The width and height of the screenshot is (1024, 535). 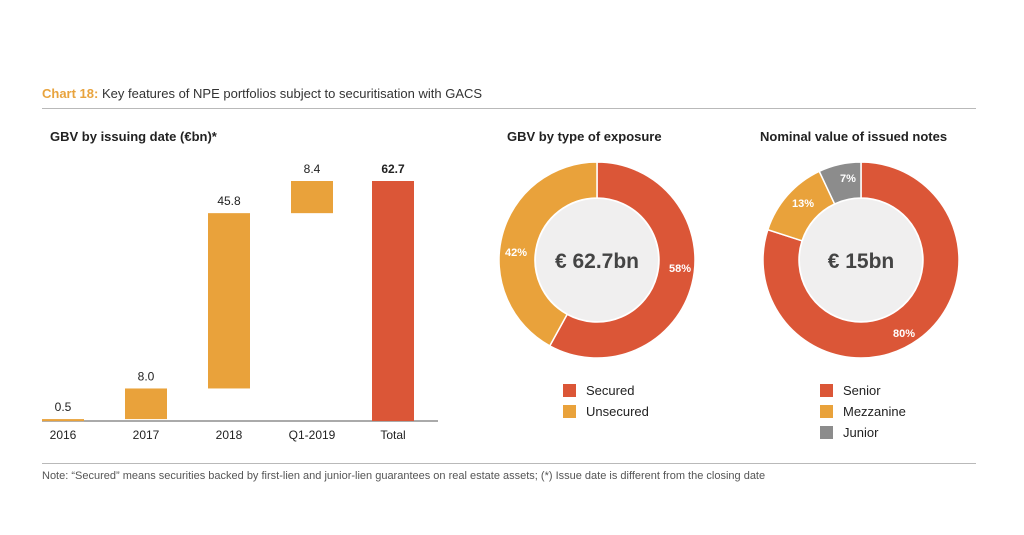 What do you see at coordinates (584, 136) in the screenshot?
I see `donut1-subtitle: GBV by type of exposure` at bounding box center [584, 136].